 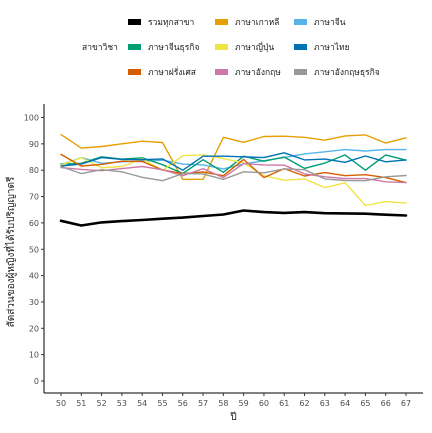 I want to click on x-tick-label: 63, so click(x=325, y=403).